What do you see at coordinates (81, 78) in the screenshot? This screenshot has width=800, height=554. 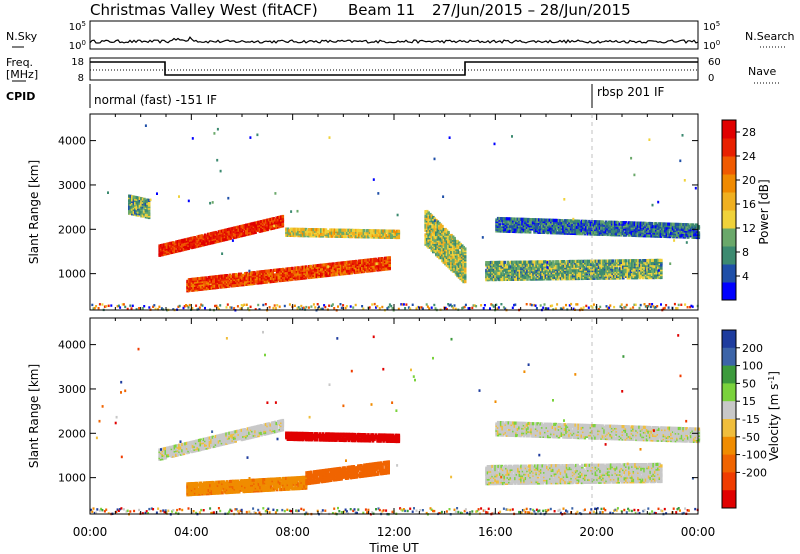 I see `freq-tick-bottom: 8` at bounding box center [81, 78].